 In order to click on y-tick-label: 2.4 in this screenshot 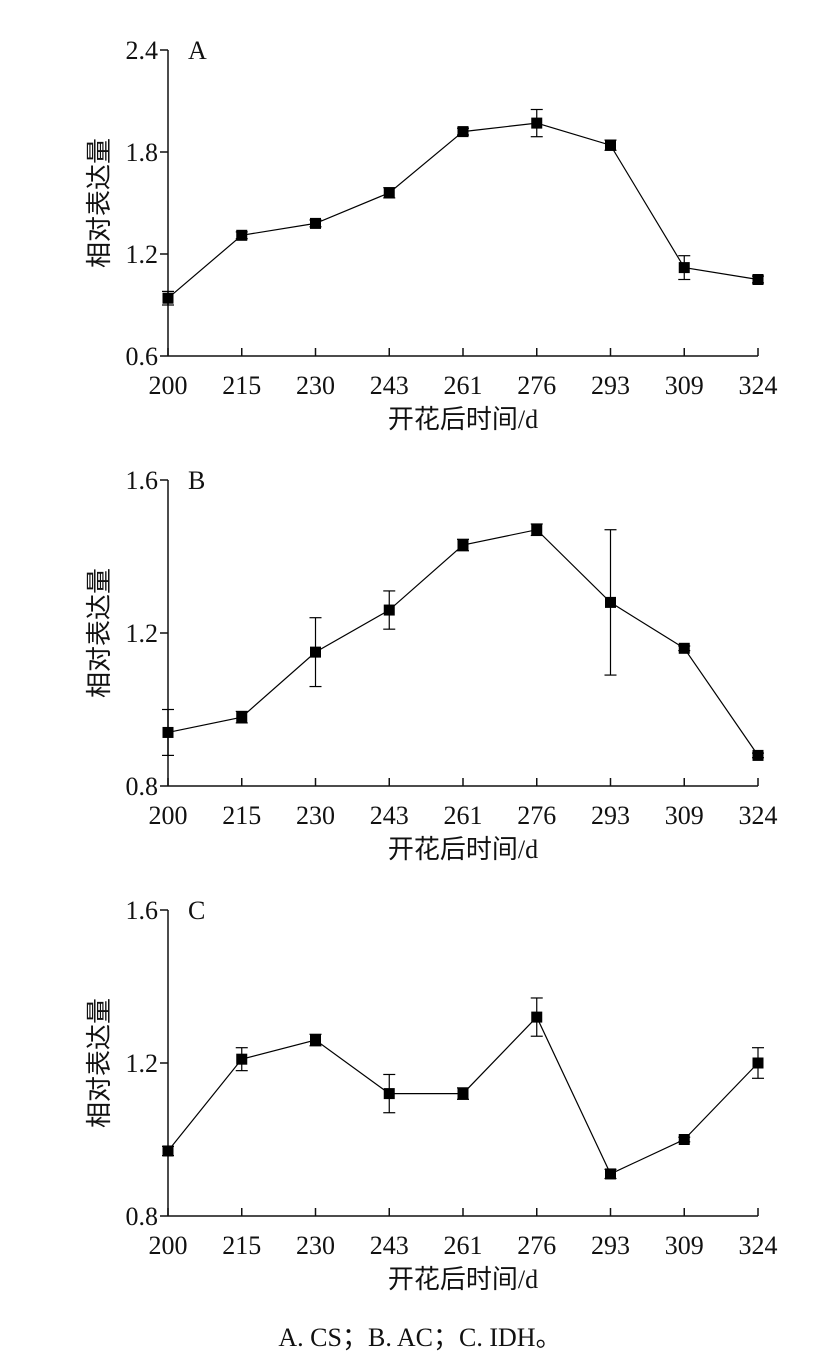, I will do `click(142, 50)`.